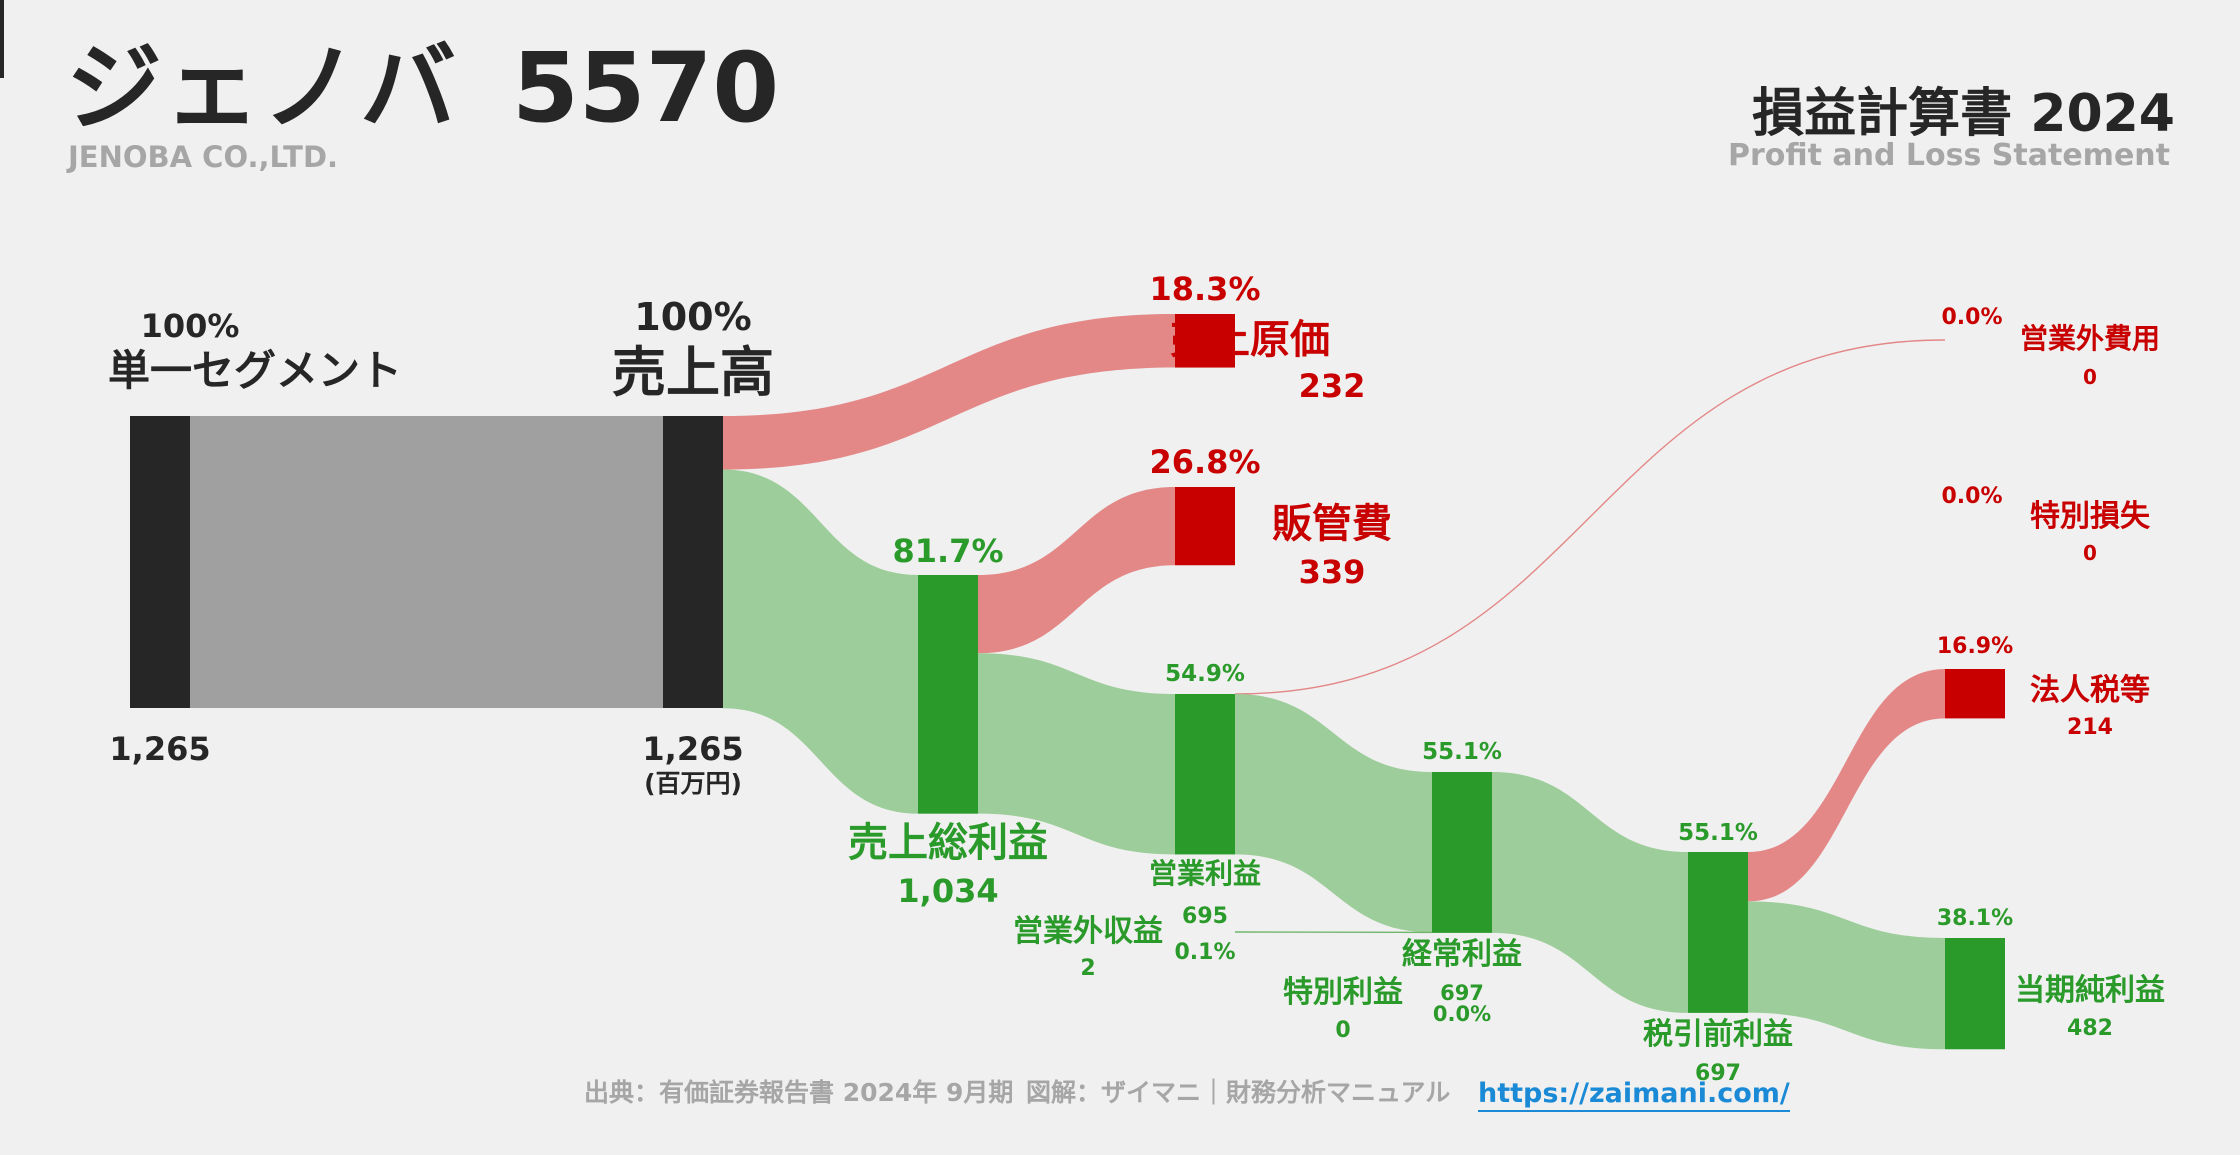 The height and width of the screenshot is (1155, 2240). What do you see at coordinates (1332, 524) in the screenshot?
I see `label-sga-label: 販管費` at bounding box center [1332, 524].